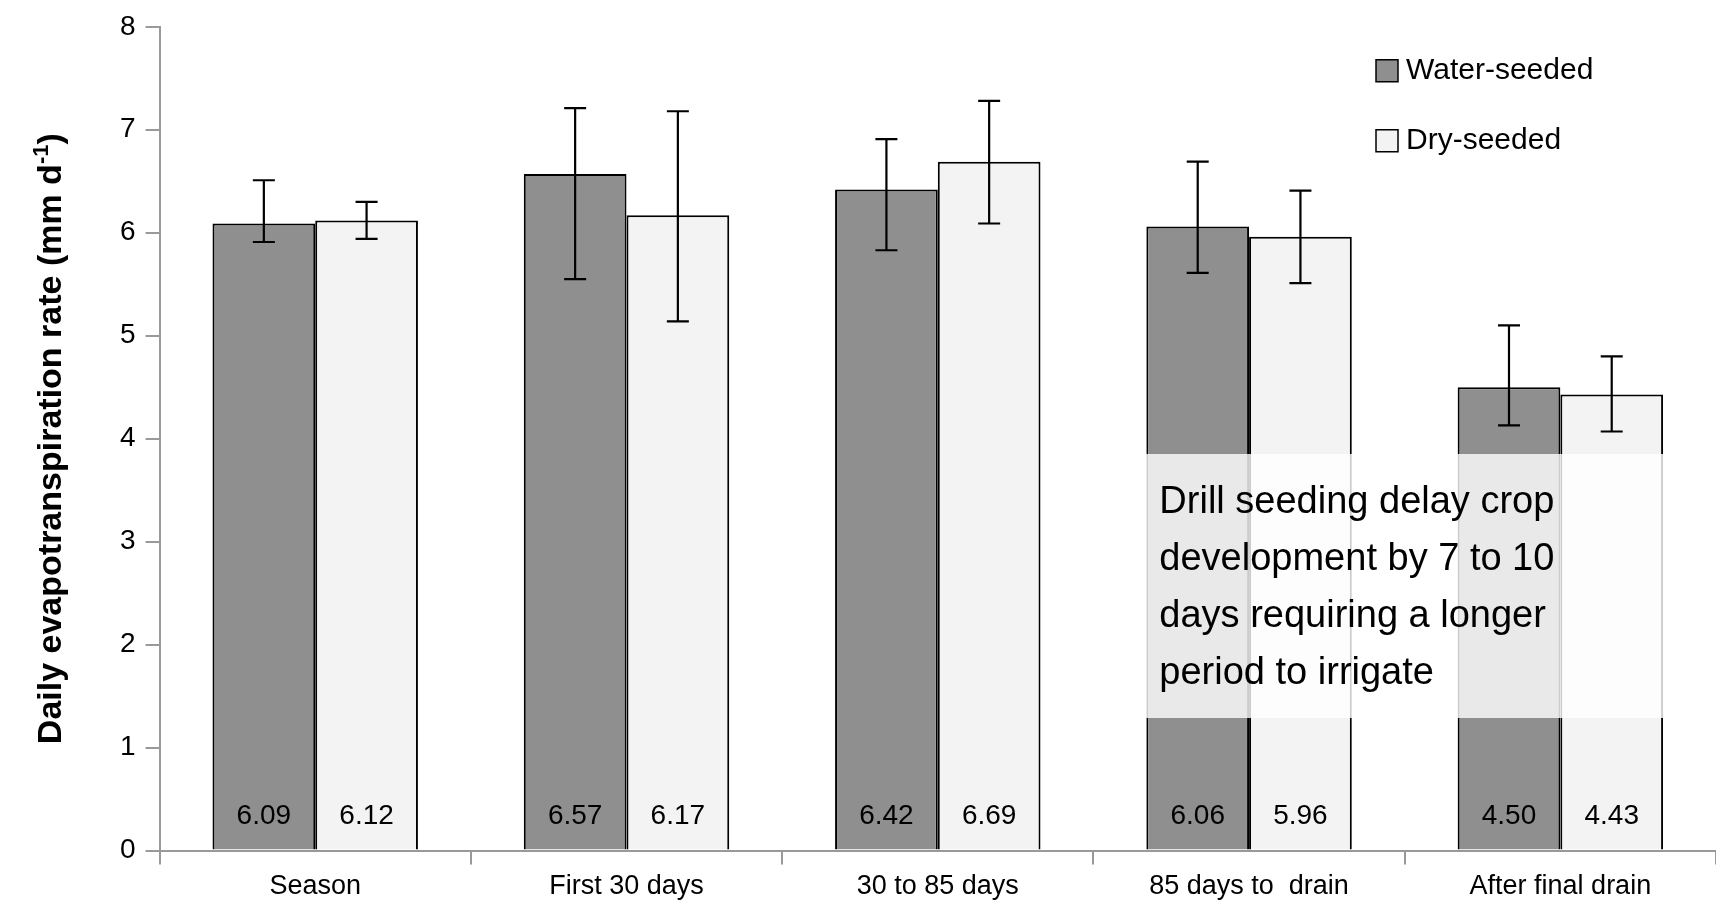  What do you see at coordinates (127, 231) in the screenshot?
I see `y-tick-label: 6` at bounding box center [127, 231].